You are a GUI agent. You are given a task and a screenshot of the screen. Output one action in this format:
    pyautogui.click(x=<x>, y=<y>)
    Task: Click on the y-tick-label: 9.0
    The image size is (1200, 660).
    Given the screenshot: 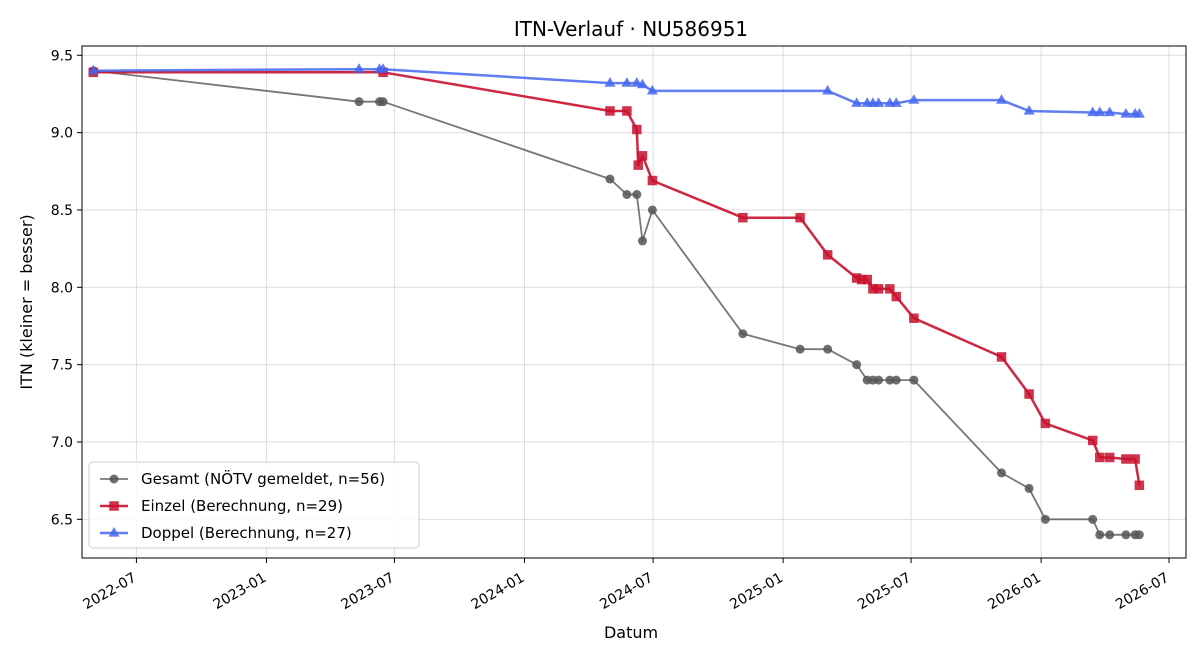 What is the action you would take?
    pyautogui.click(x=62, y=134)
    